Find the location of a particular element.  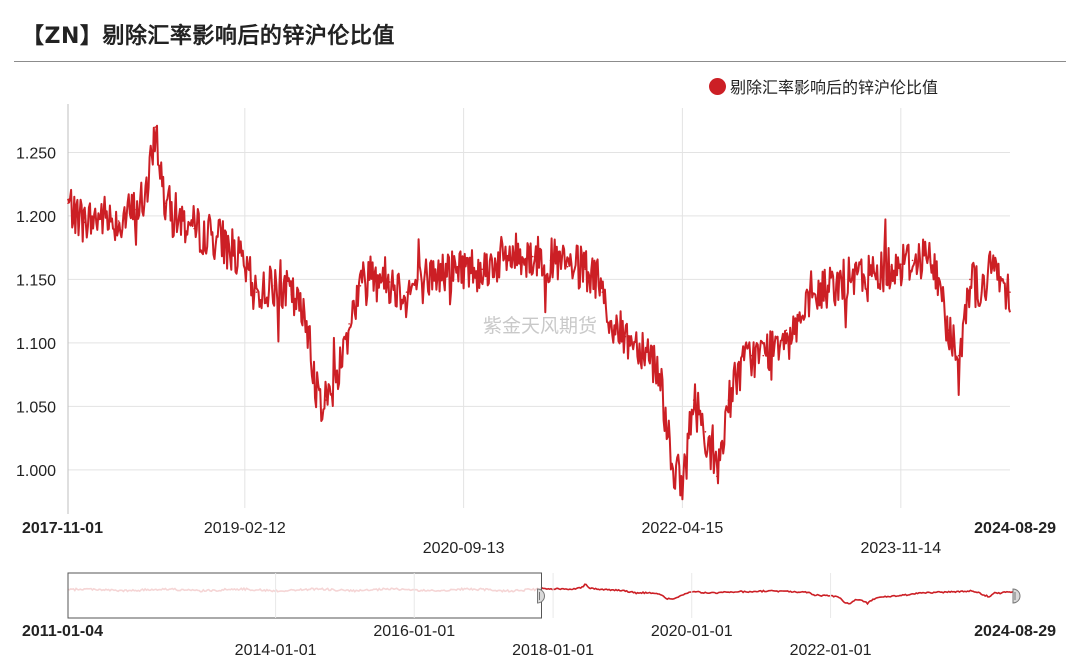

legend-label: 剔除汇率影响后的锌沪伦比值 is located at coordinates (834, 87).